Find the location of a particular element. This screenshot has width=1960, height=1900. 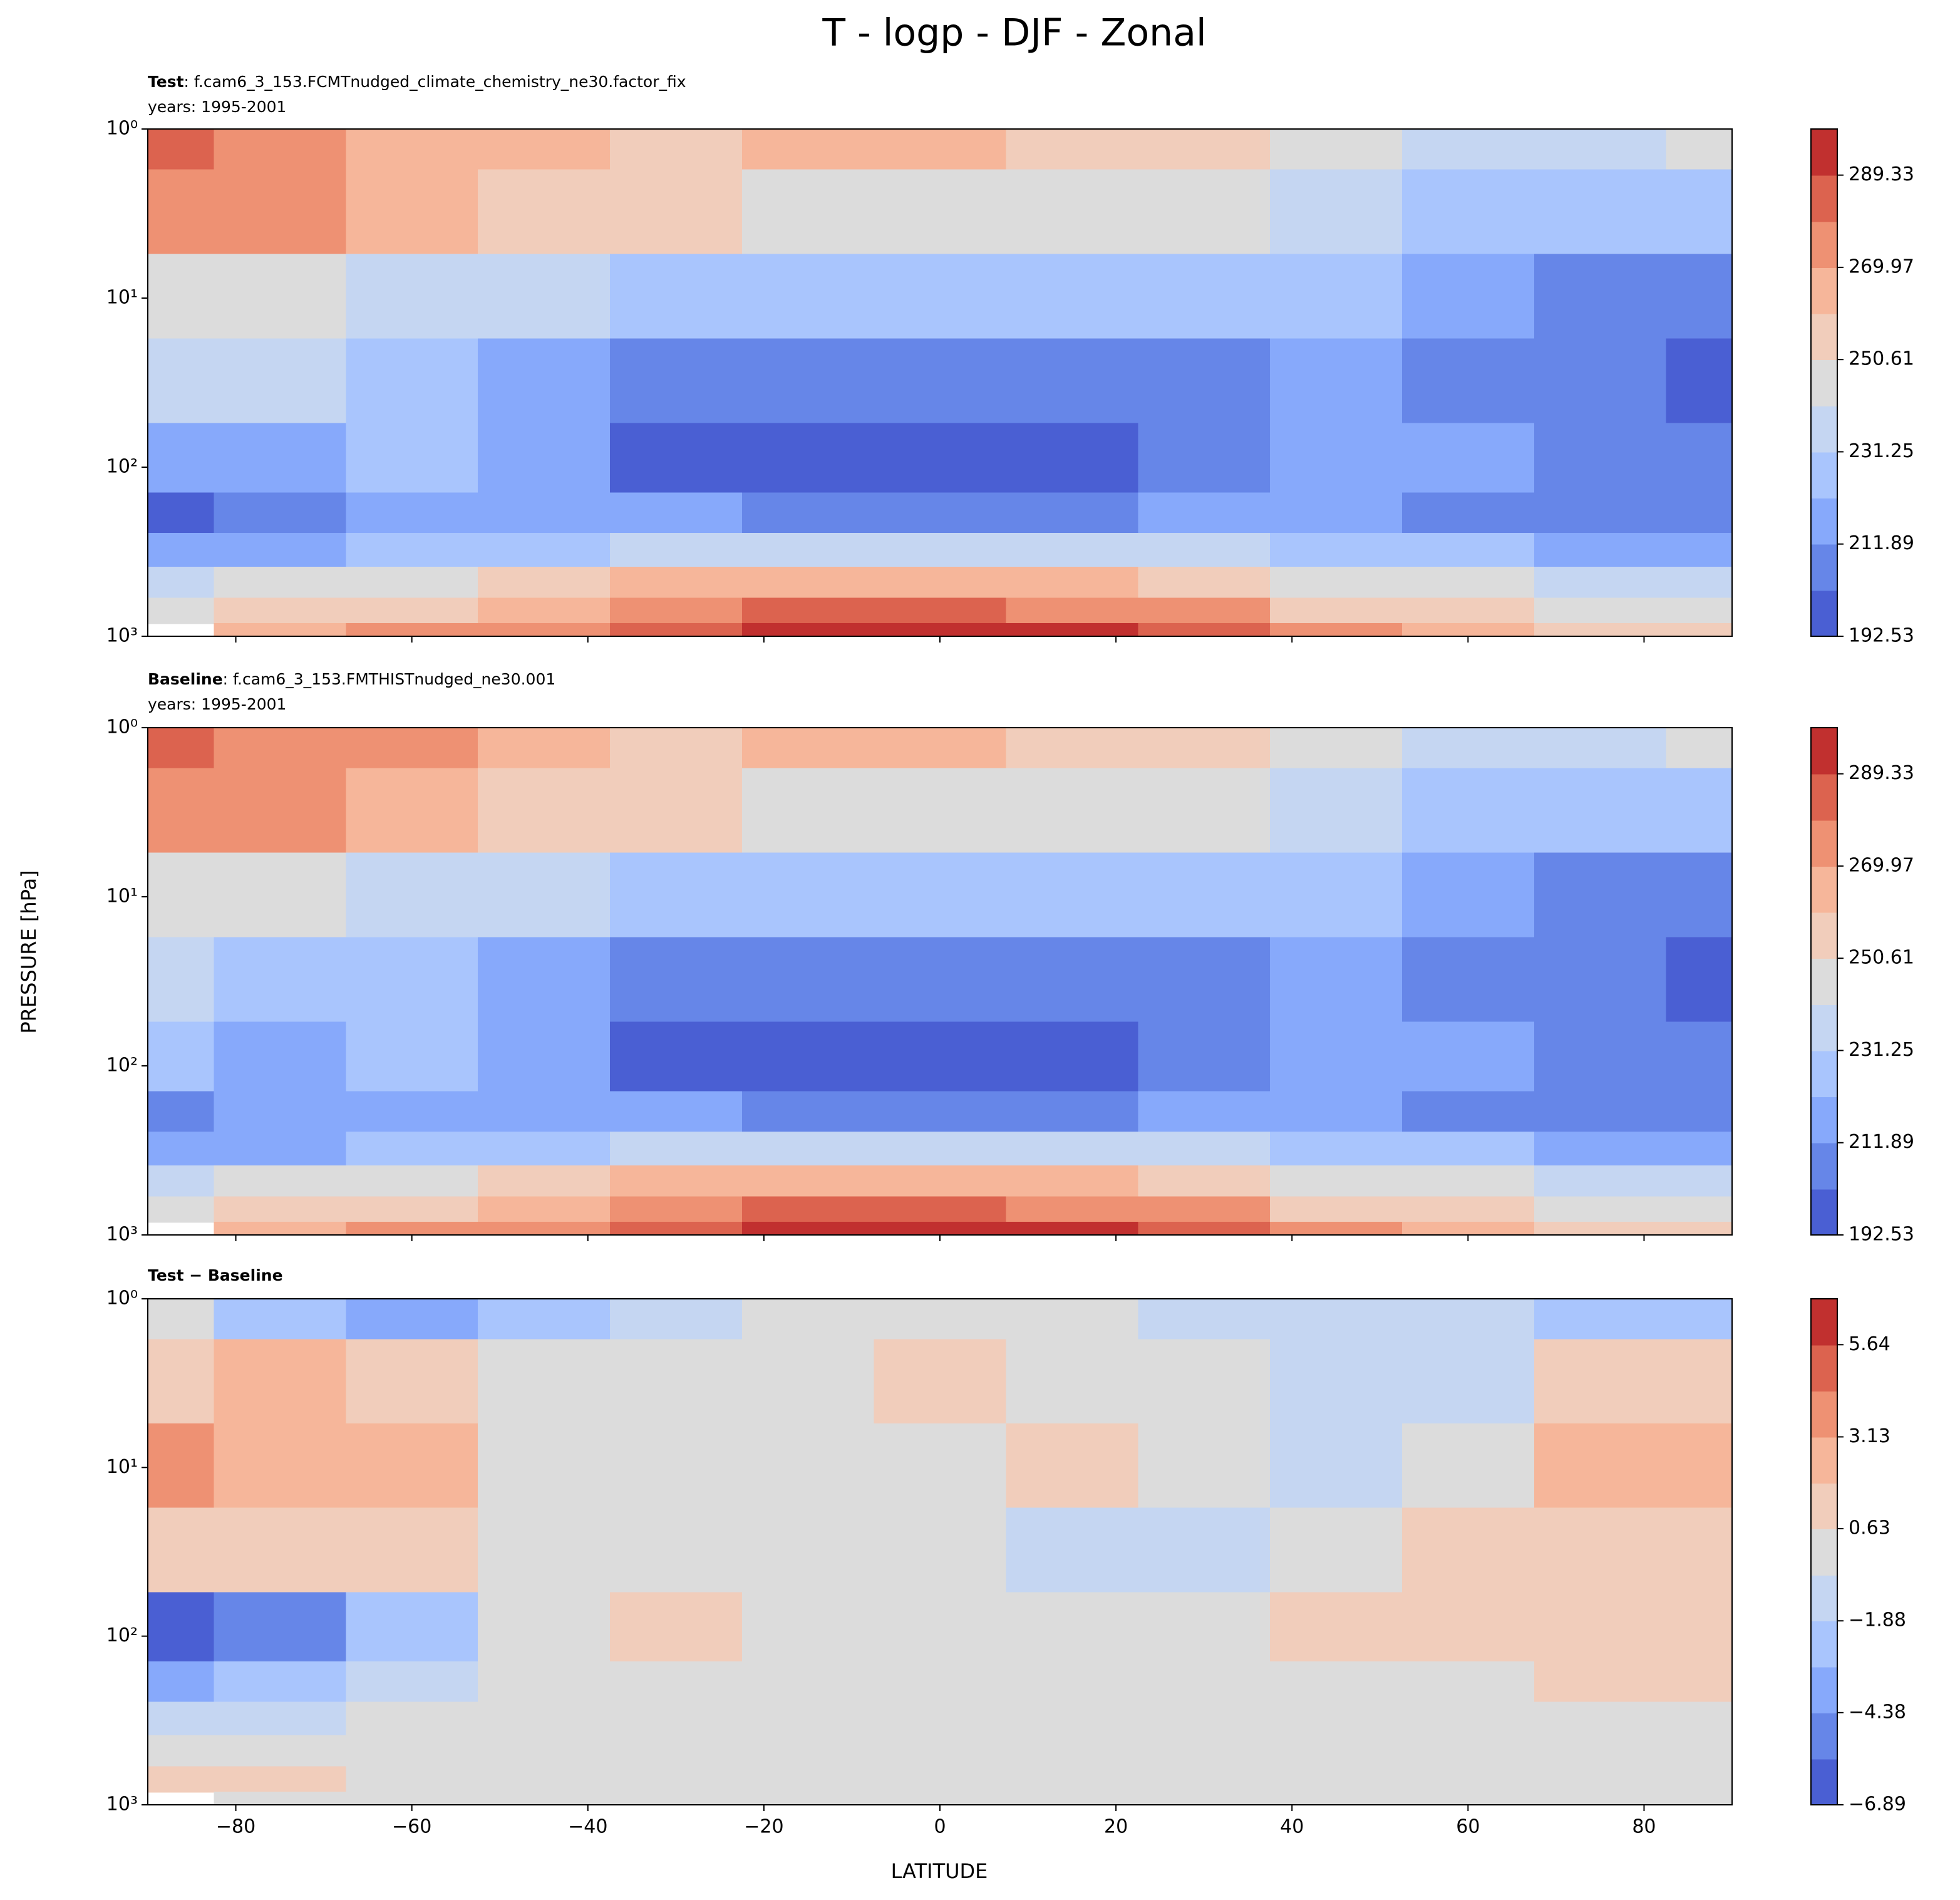

panel-label: Baseline is located at coordinates (185, 679).